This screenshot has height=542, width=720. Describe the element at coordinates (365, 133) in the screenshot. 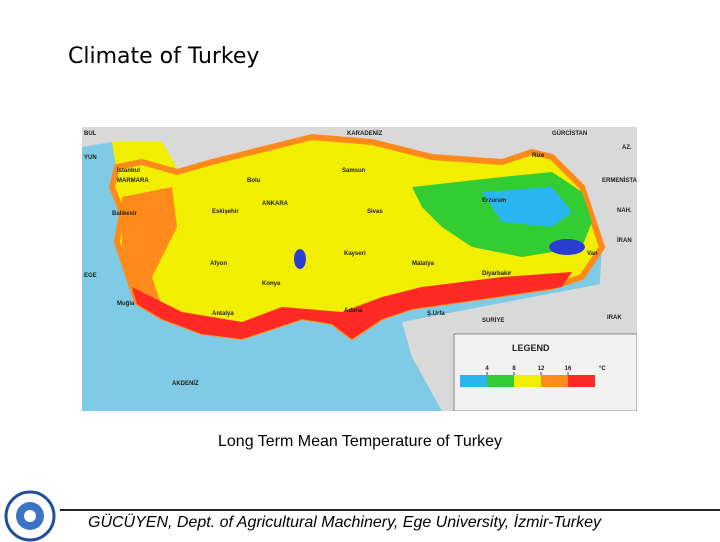

I see `map-label: KARADENİZ` at that location.